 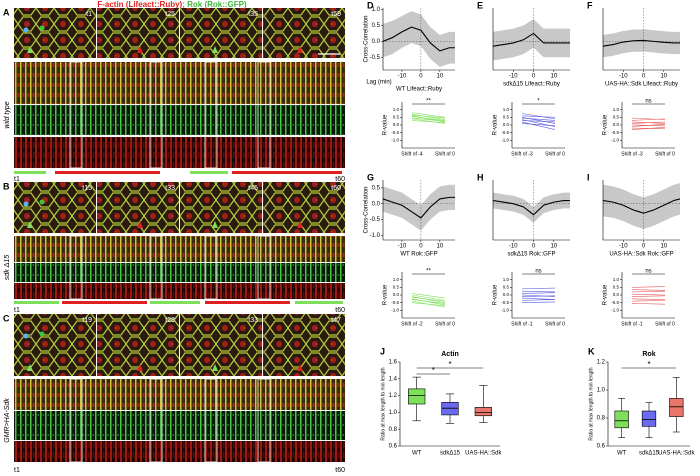 What do you see at coordinates (7, 420) in the screenshot?
I see `genotype-label: GMR>HA-Sdk` at bounding box center [7, 420].